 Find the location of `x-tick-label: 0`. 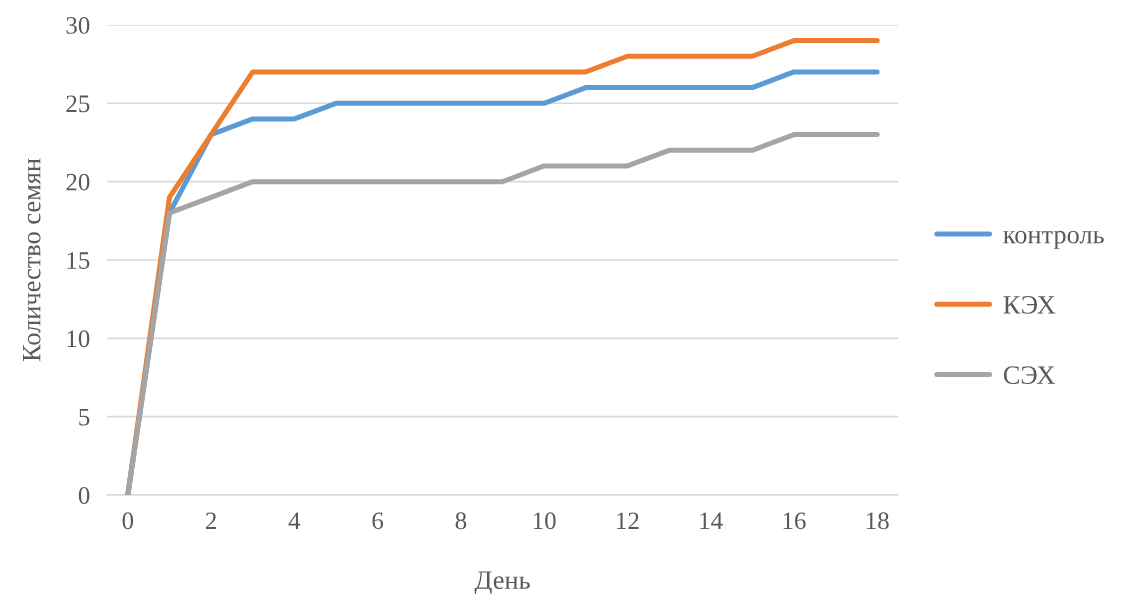

x-tick-label: 0 is located at coordinates (128, 521).